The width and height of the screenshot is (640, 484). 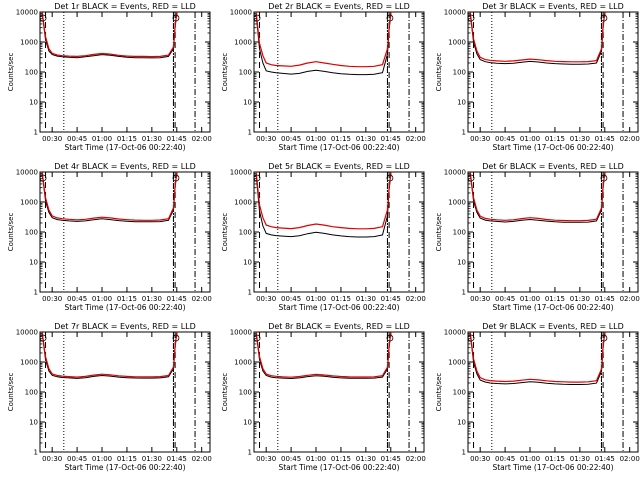 I want to click on panel-title: Det 7r BLACK = Events, RED = LLD, so click(x=125, y=326).